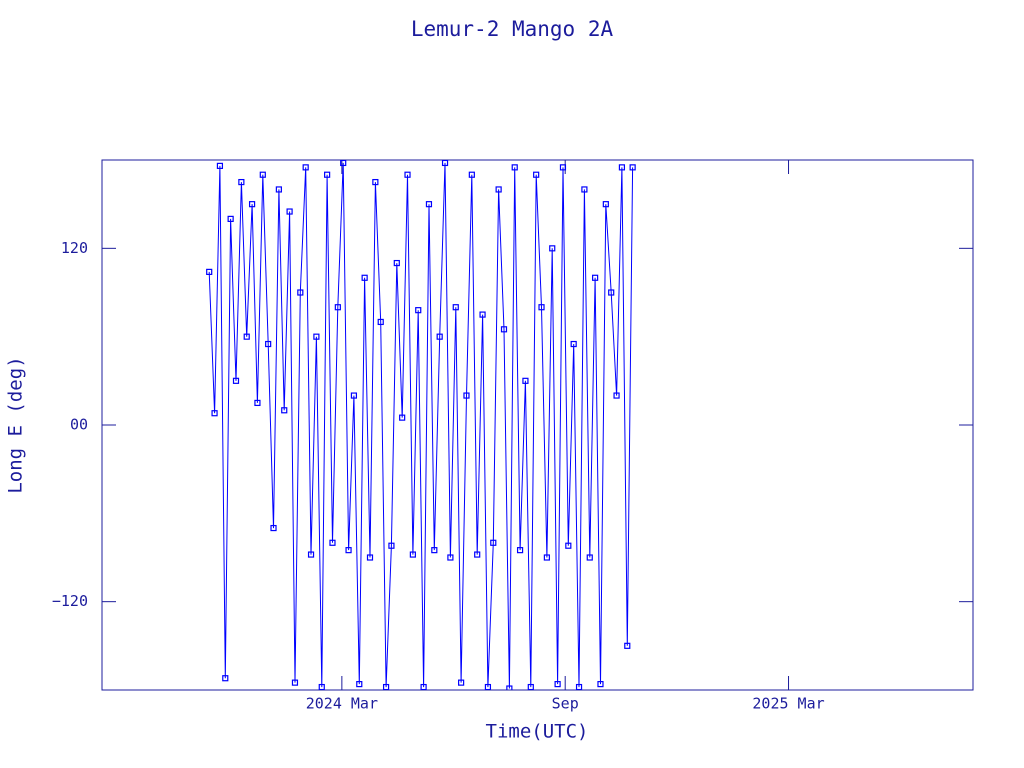 This screenshot has width=1024, height=768. Describe the element at coordinates (788, 704) in the screenshot. I see `x-tick-label: 2025 Mar` at that location.